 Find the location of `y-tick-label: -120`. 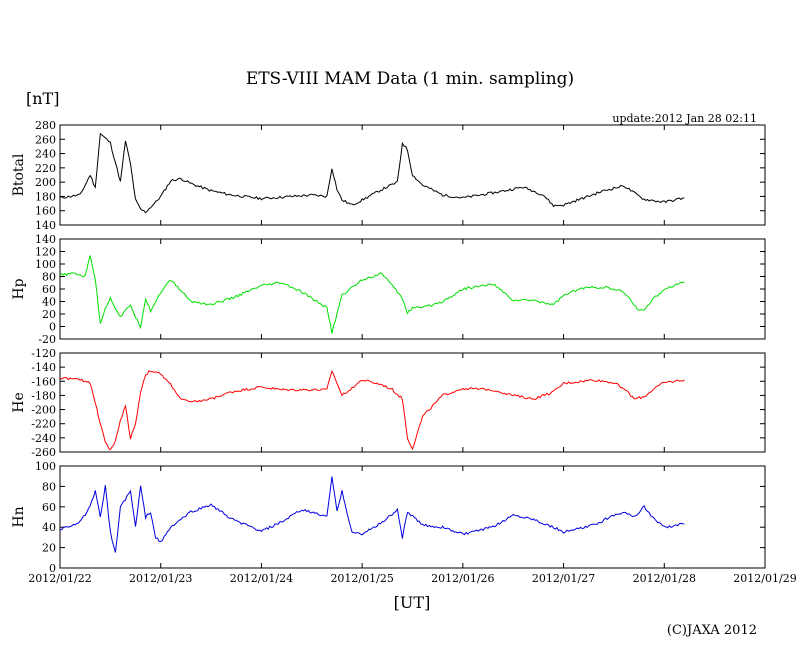

y-tick-label: -120 is located at coordinates (43, 353).